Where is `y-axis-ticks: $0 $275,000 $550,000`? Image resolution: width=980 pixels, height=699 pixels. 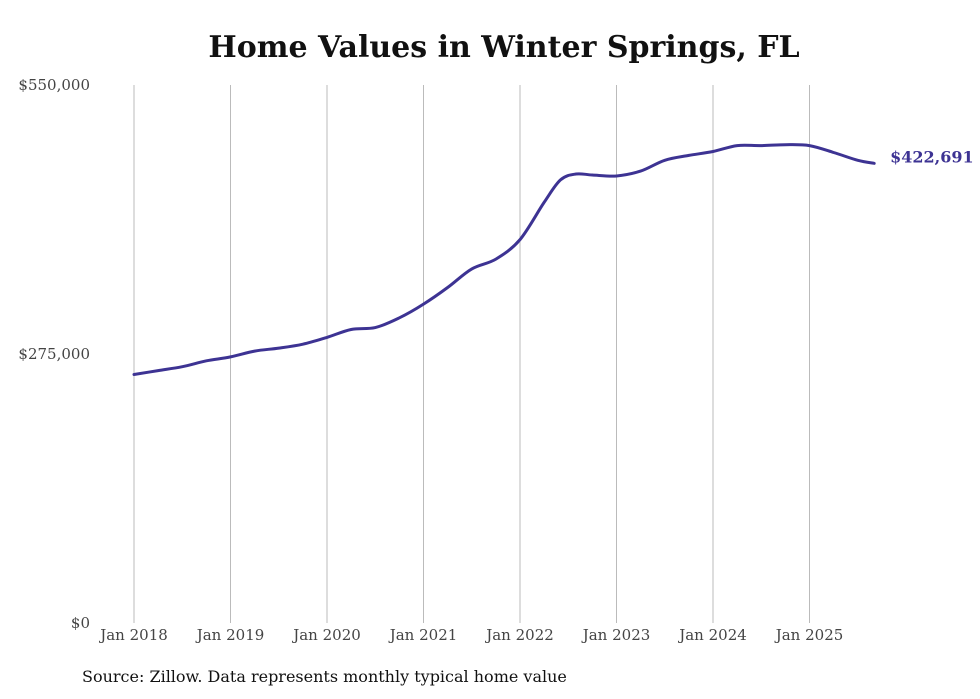
y-axis-ticks: $0 $275,000 $550,000 is located at coordinates (54, 354).